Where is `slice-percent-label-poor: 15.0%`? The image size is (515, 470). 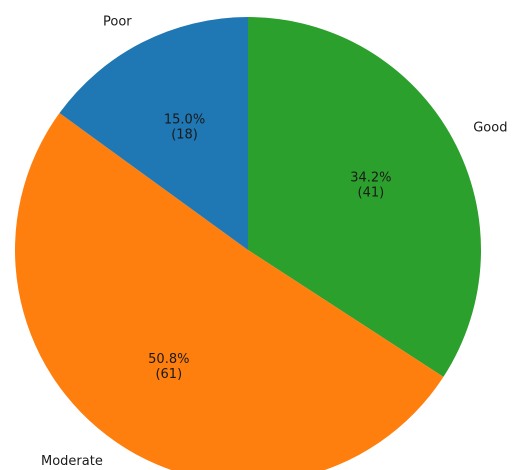
slice-percent-label-poor: 15.0% is located at coordinates (184, 119).